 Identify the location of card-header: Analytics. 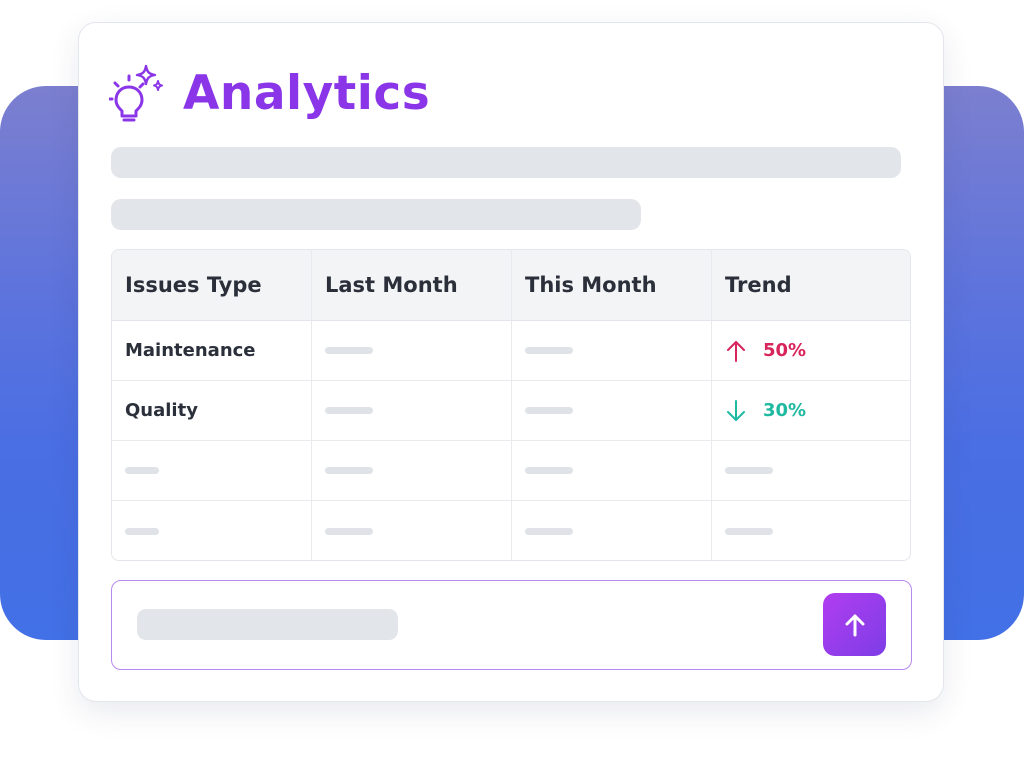
(269, 93).